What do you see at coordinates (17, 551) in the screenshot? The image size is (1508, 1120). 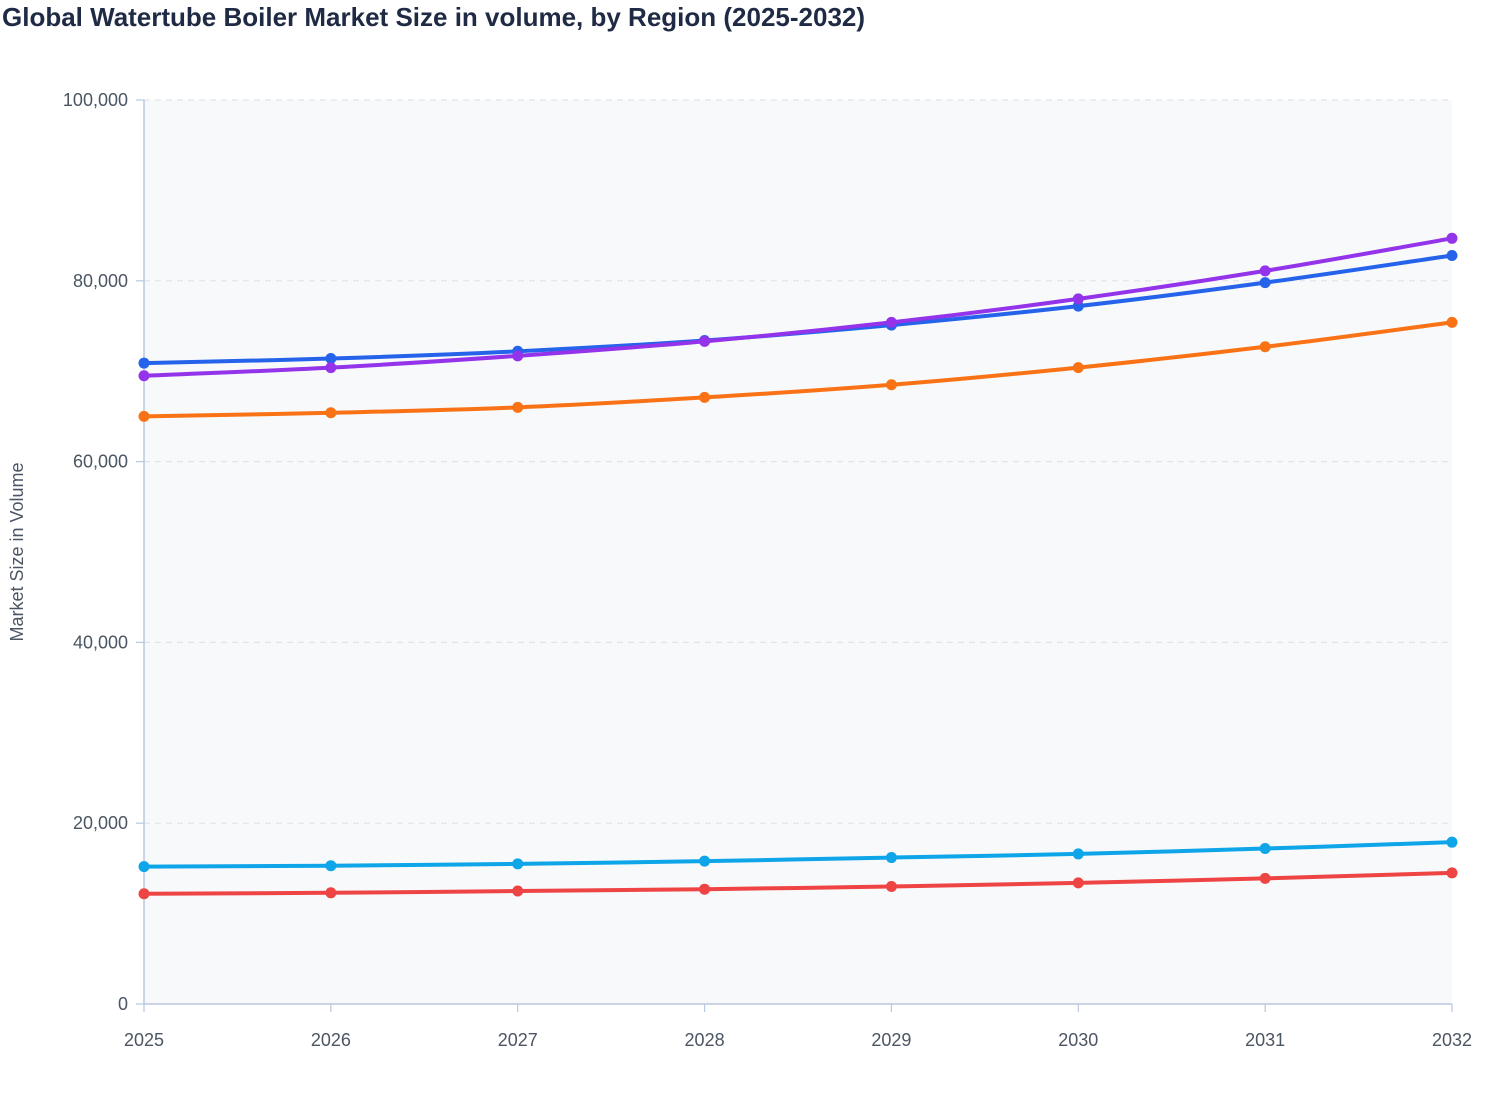 I see `y-axis-title: Market Size in Volume` at bounding box center [17, 551].